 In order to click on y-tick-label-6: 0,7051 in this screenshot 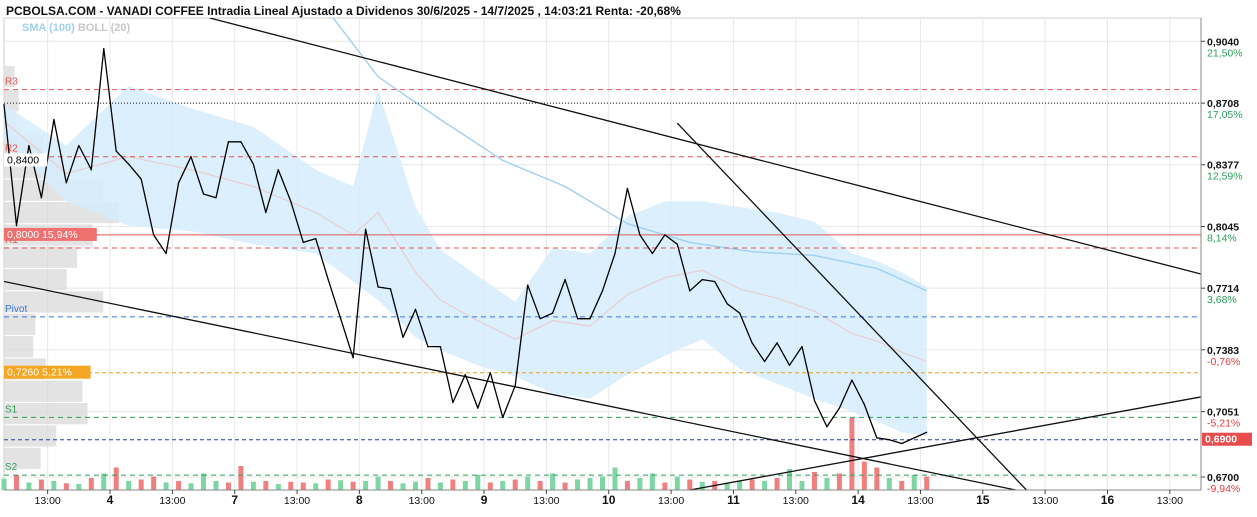, I will do `click(1223, 413)`.